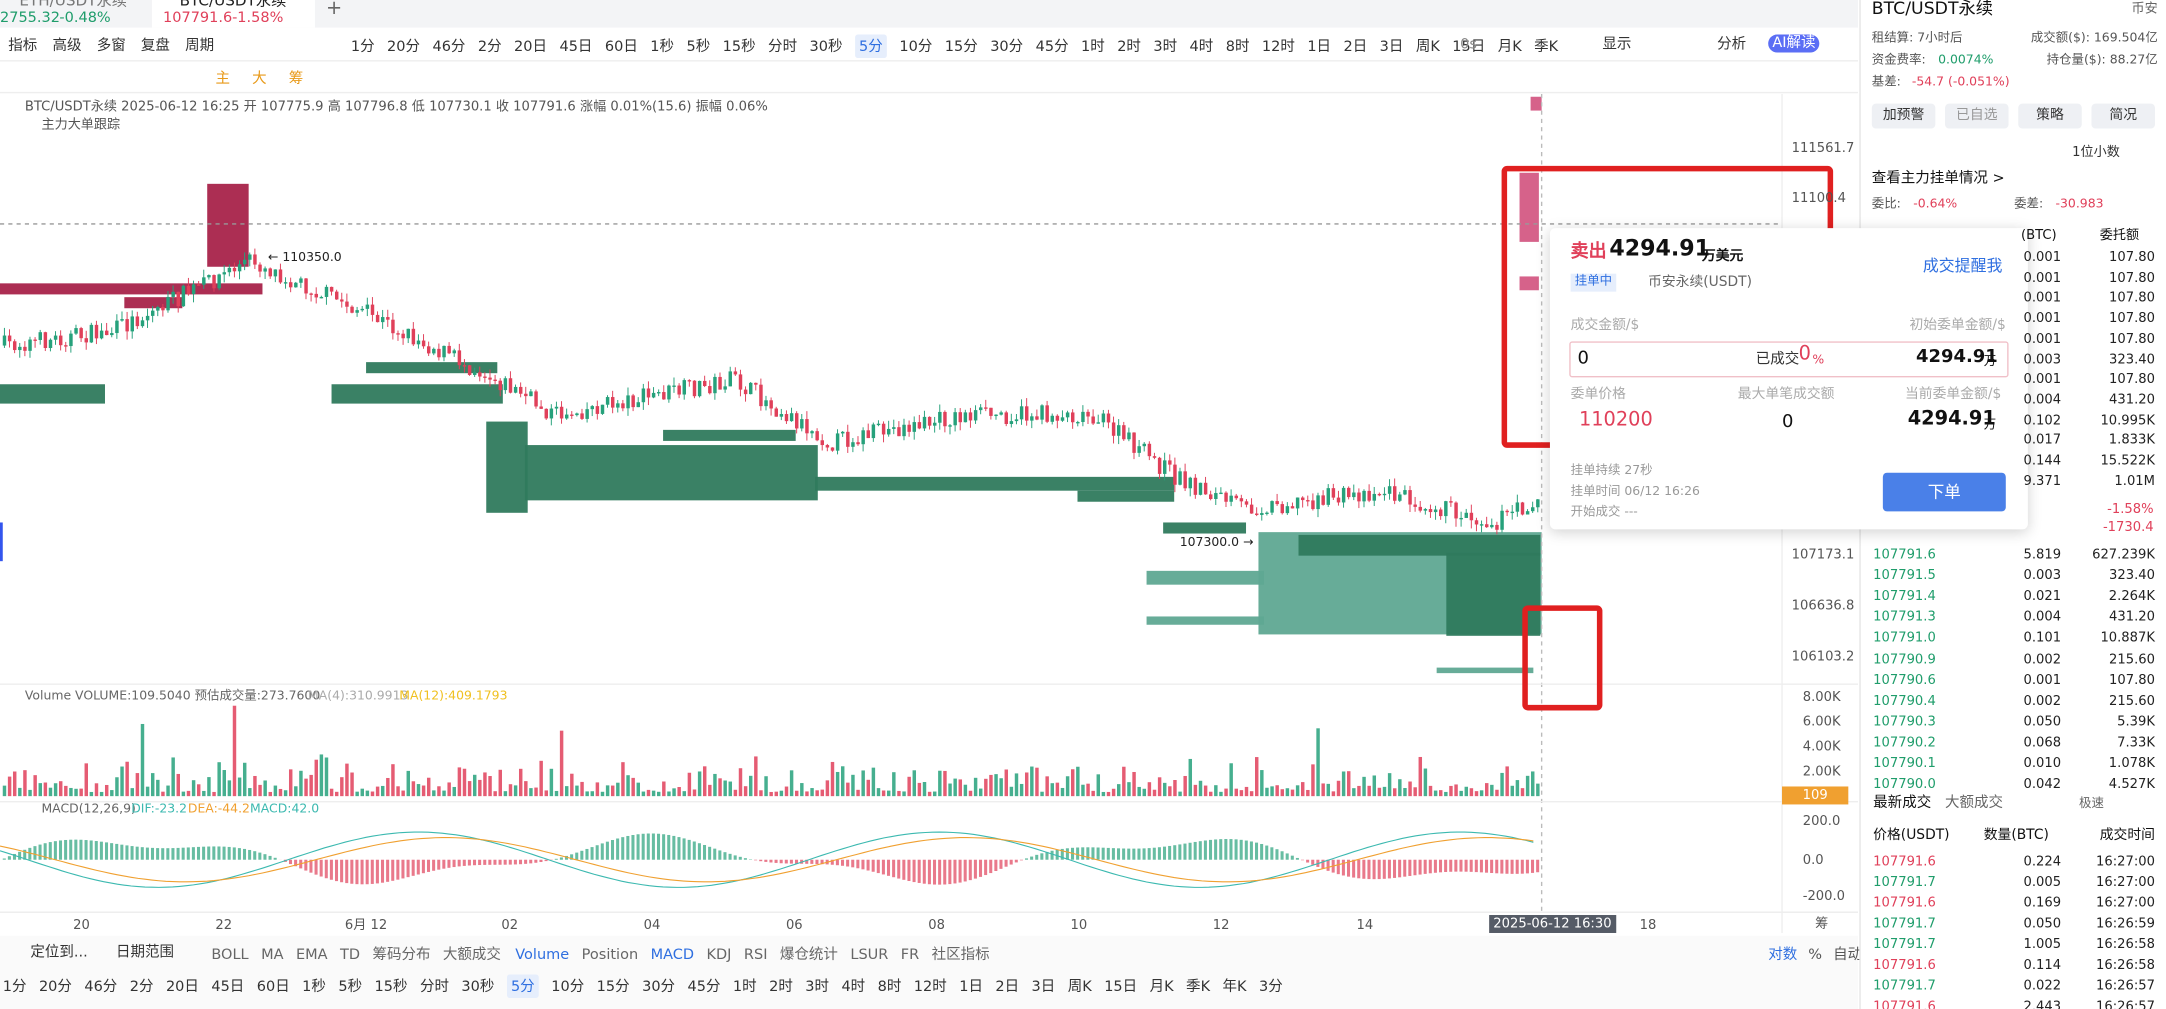 The image size is (2166, 1009). What do you see at coordinates (296, 79) in the screenshot?
I see `draw-tool: 筹` at bounding box center [296, 79].